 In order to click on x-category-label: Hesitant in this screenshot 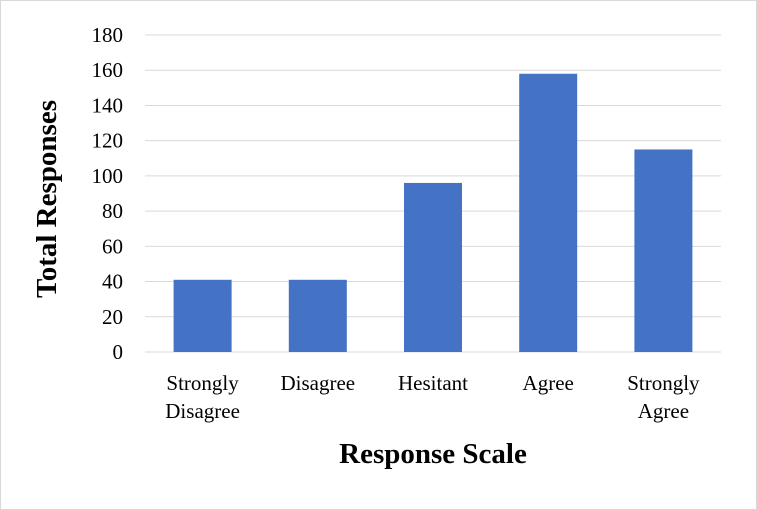, I will do `click(433, 383)`.